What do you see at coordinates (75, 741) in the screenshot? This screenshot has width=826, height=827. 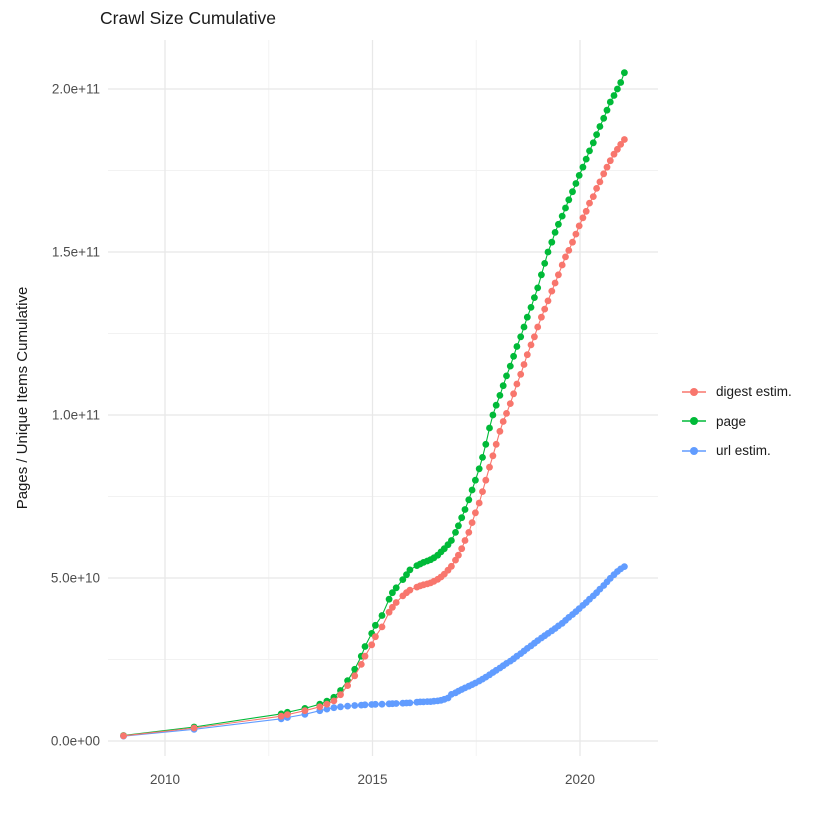 I see `y-tick-label: 0.0e+00` at bounding box center [75, 741].